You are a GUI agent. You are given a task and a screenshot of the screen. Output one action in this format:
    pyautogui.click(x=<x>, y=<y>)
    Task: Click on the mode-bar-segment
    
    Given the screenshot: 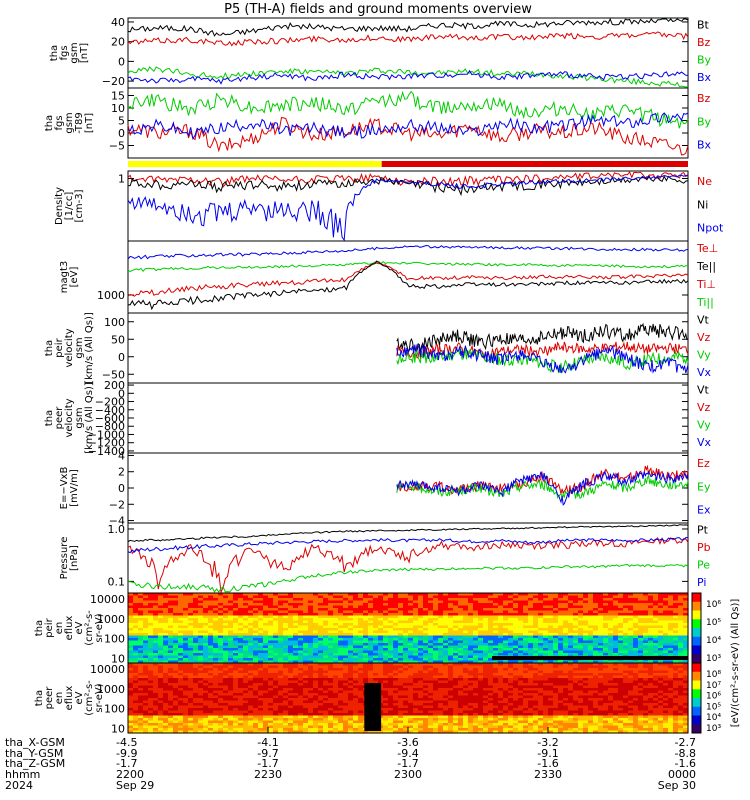 What is the action you would take?
    pyautogui.click(x=534, y=164)
    